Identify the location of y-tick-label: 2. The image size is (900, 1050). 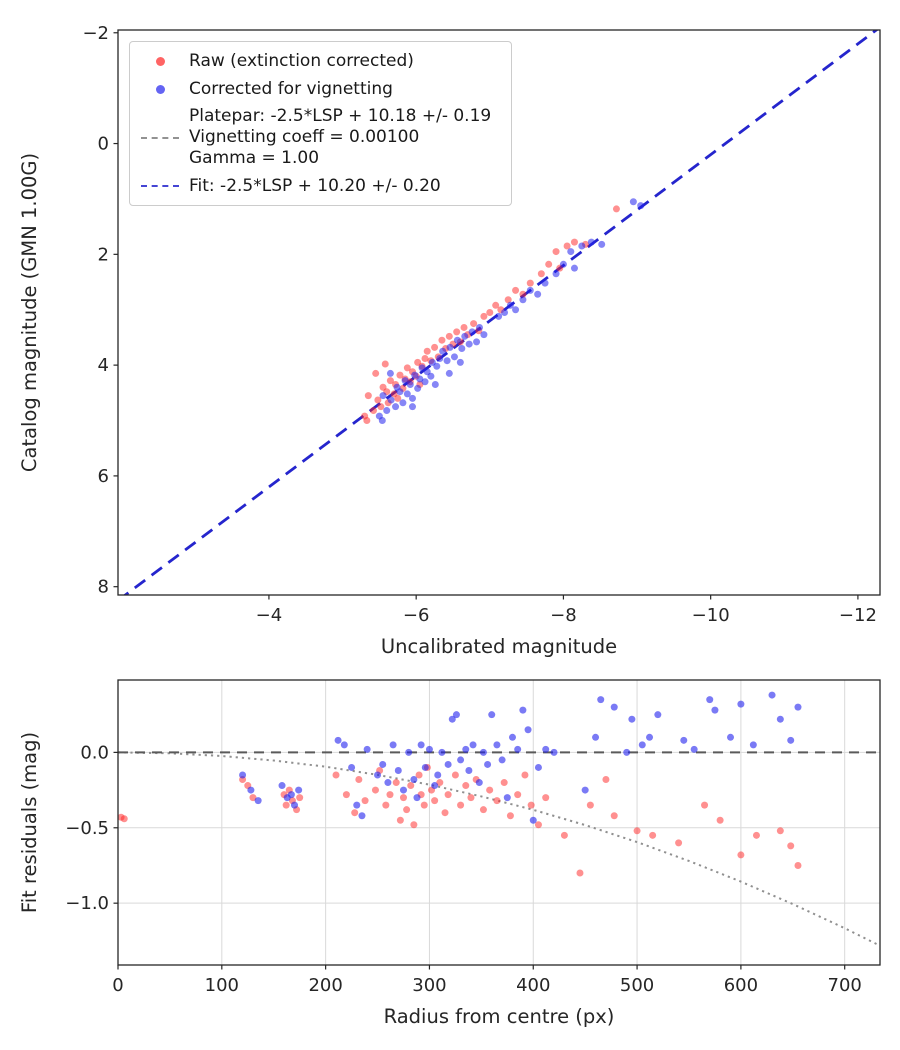
(103, 254).